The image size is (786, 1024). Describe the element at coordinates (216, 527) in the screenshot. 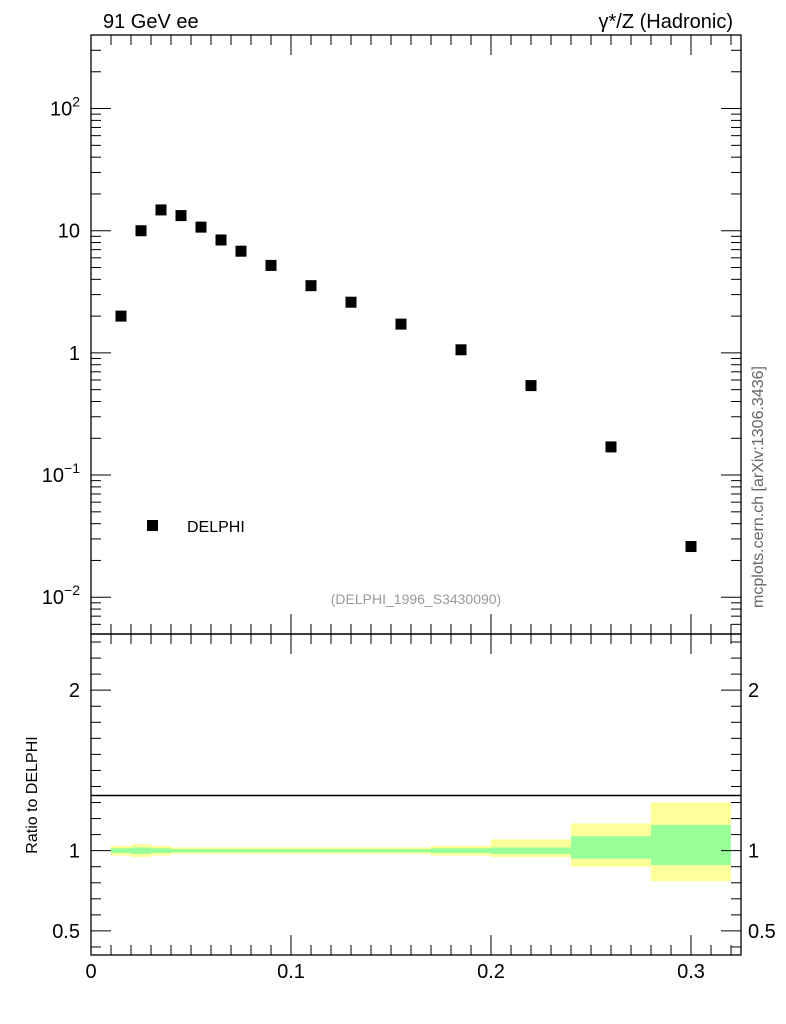

I see `legend-label: DELPHI` at that location.